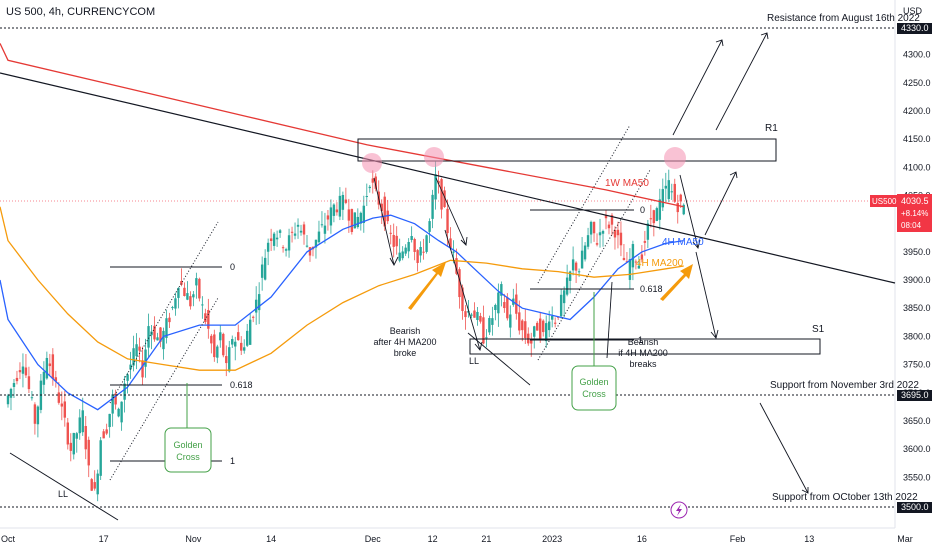 The image size is (932, 550). I want to click on bearish-2-line3: breaks, so click(643, 364).